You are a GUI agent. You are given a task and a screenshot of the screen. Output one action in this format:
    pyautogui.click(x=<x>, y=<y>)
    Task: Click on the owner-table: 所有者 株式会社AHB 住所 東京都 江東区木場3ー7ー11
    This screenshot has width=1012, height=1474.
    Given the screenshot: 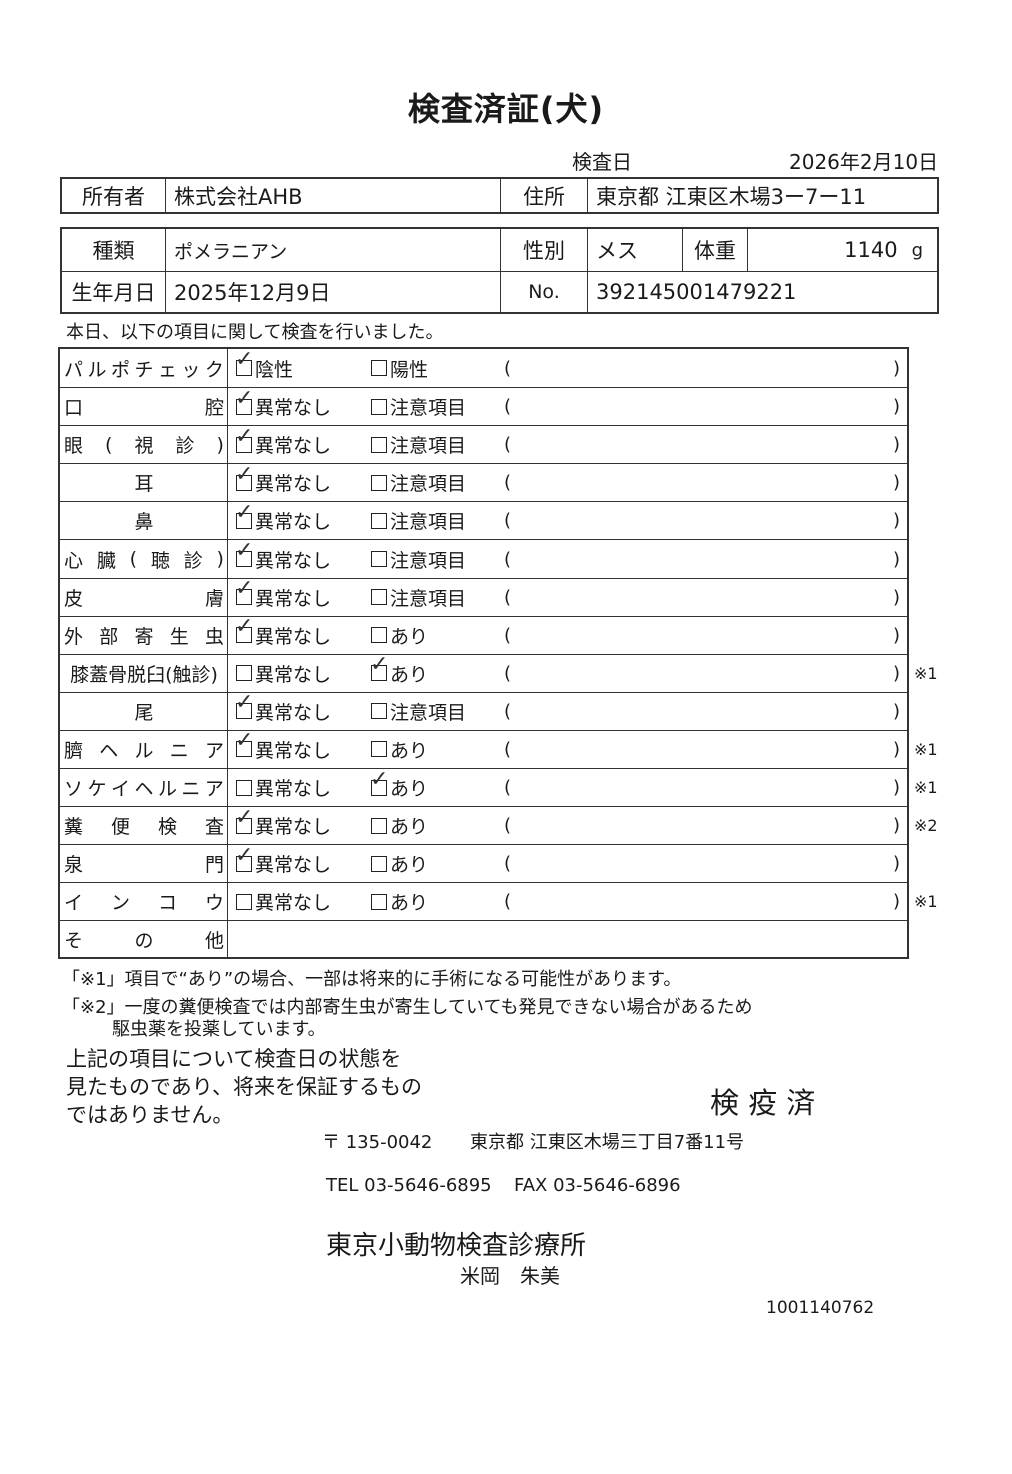 What is the action you would take?
    pyautogui.click(x=499, y=195)
    